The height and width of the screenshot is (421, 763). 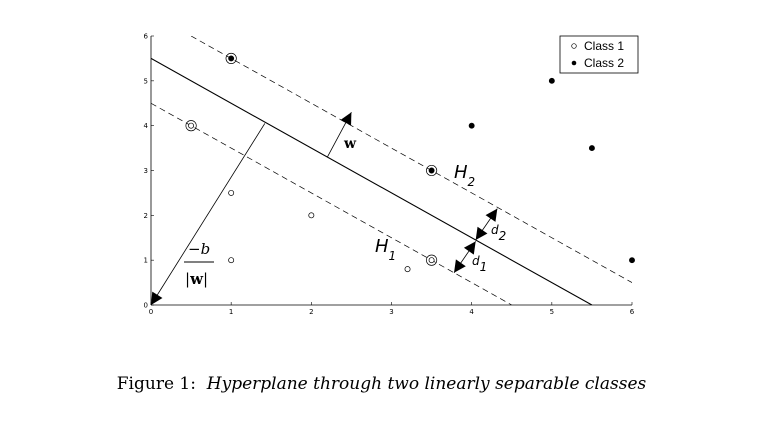 I want to click on fraction-numerator: −b, so click(x=199, y=249).